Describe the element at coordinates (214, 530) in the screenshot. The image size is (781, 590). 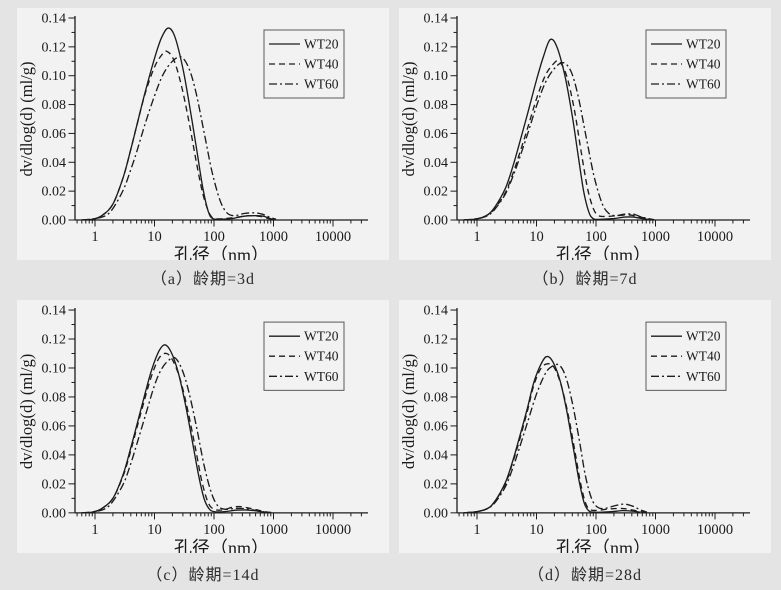
I see `x-tick-label: 100` at that location.